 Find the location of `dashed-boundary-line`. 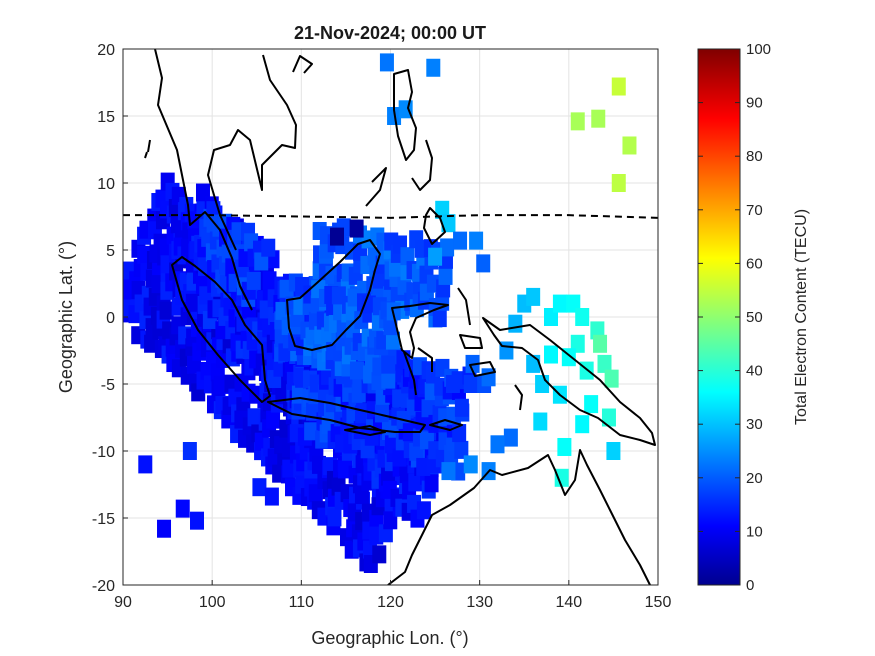

dashed-boundary-line is located at coordinates (390, 216).